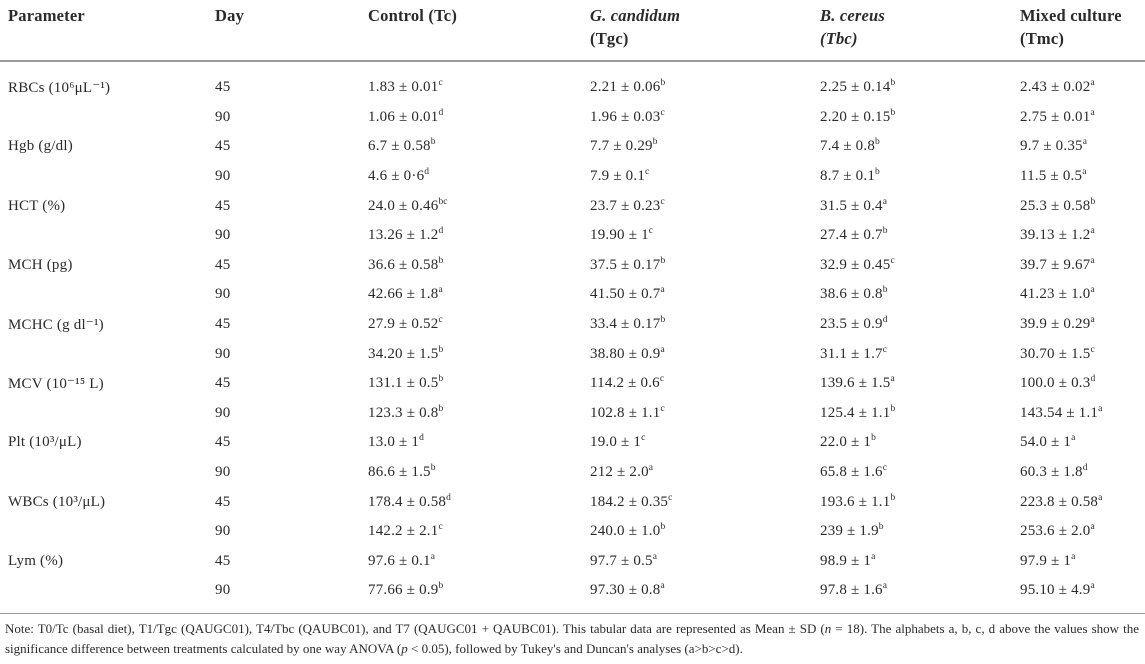 The height and width of the screenshot is (664, 1145). I want to click on value-cell-Tc: 13.26 ± 1.2d, so click(406, 235).